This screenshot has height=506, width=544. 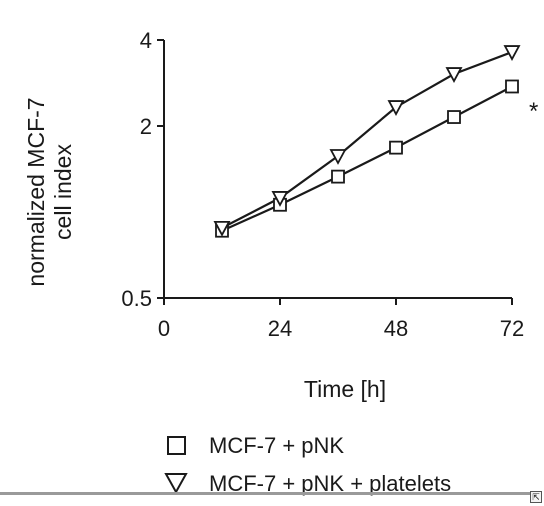 I want to click on x-axis-title: Time [h], so click(x=345, y=389).